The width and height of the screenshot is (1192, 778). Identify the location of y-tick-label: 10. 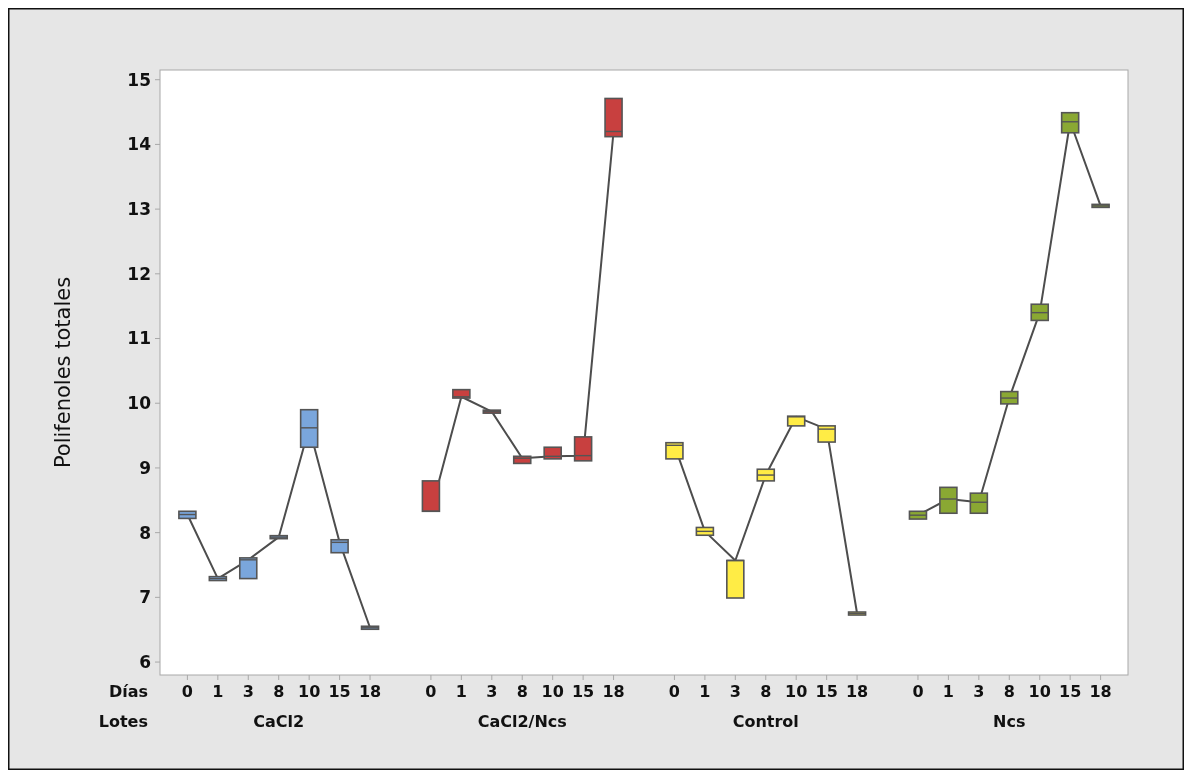
(139, 403).